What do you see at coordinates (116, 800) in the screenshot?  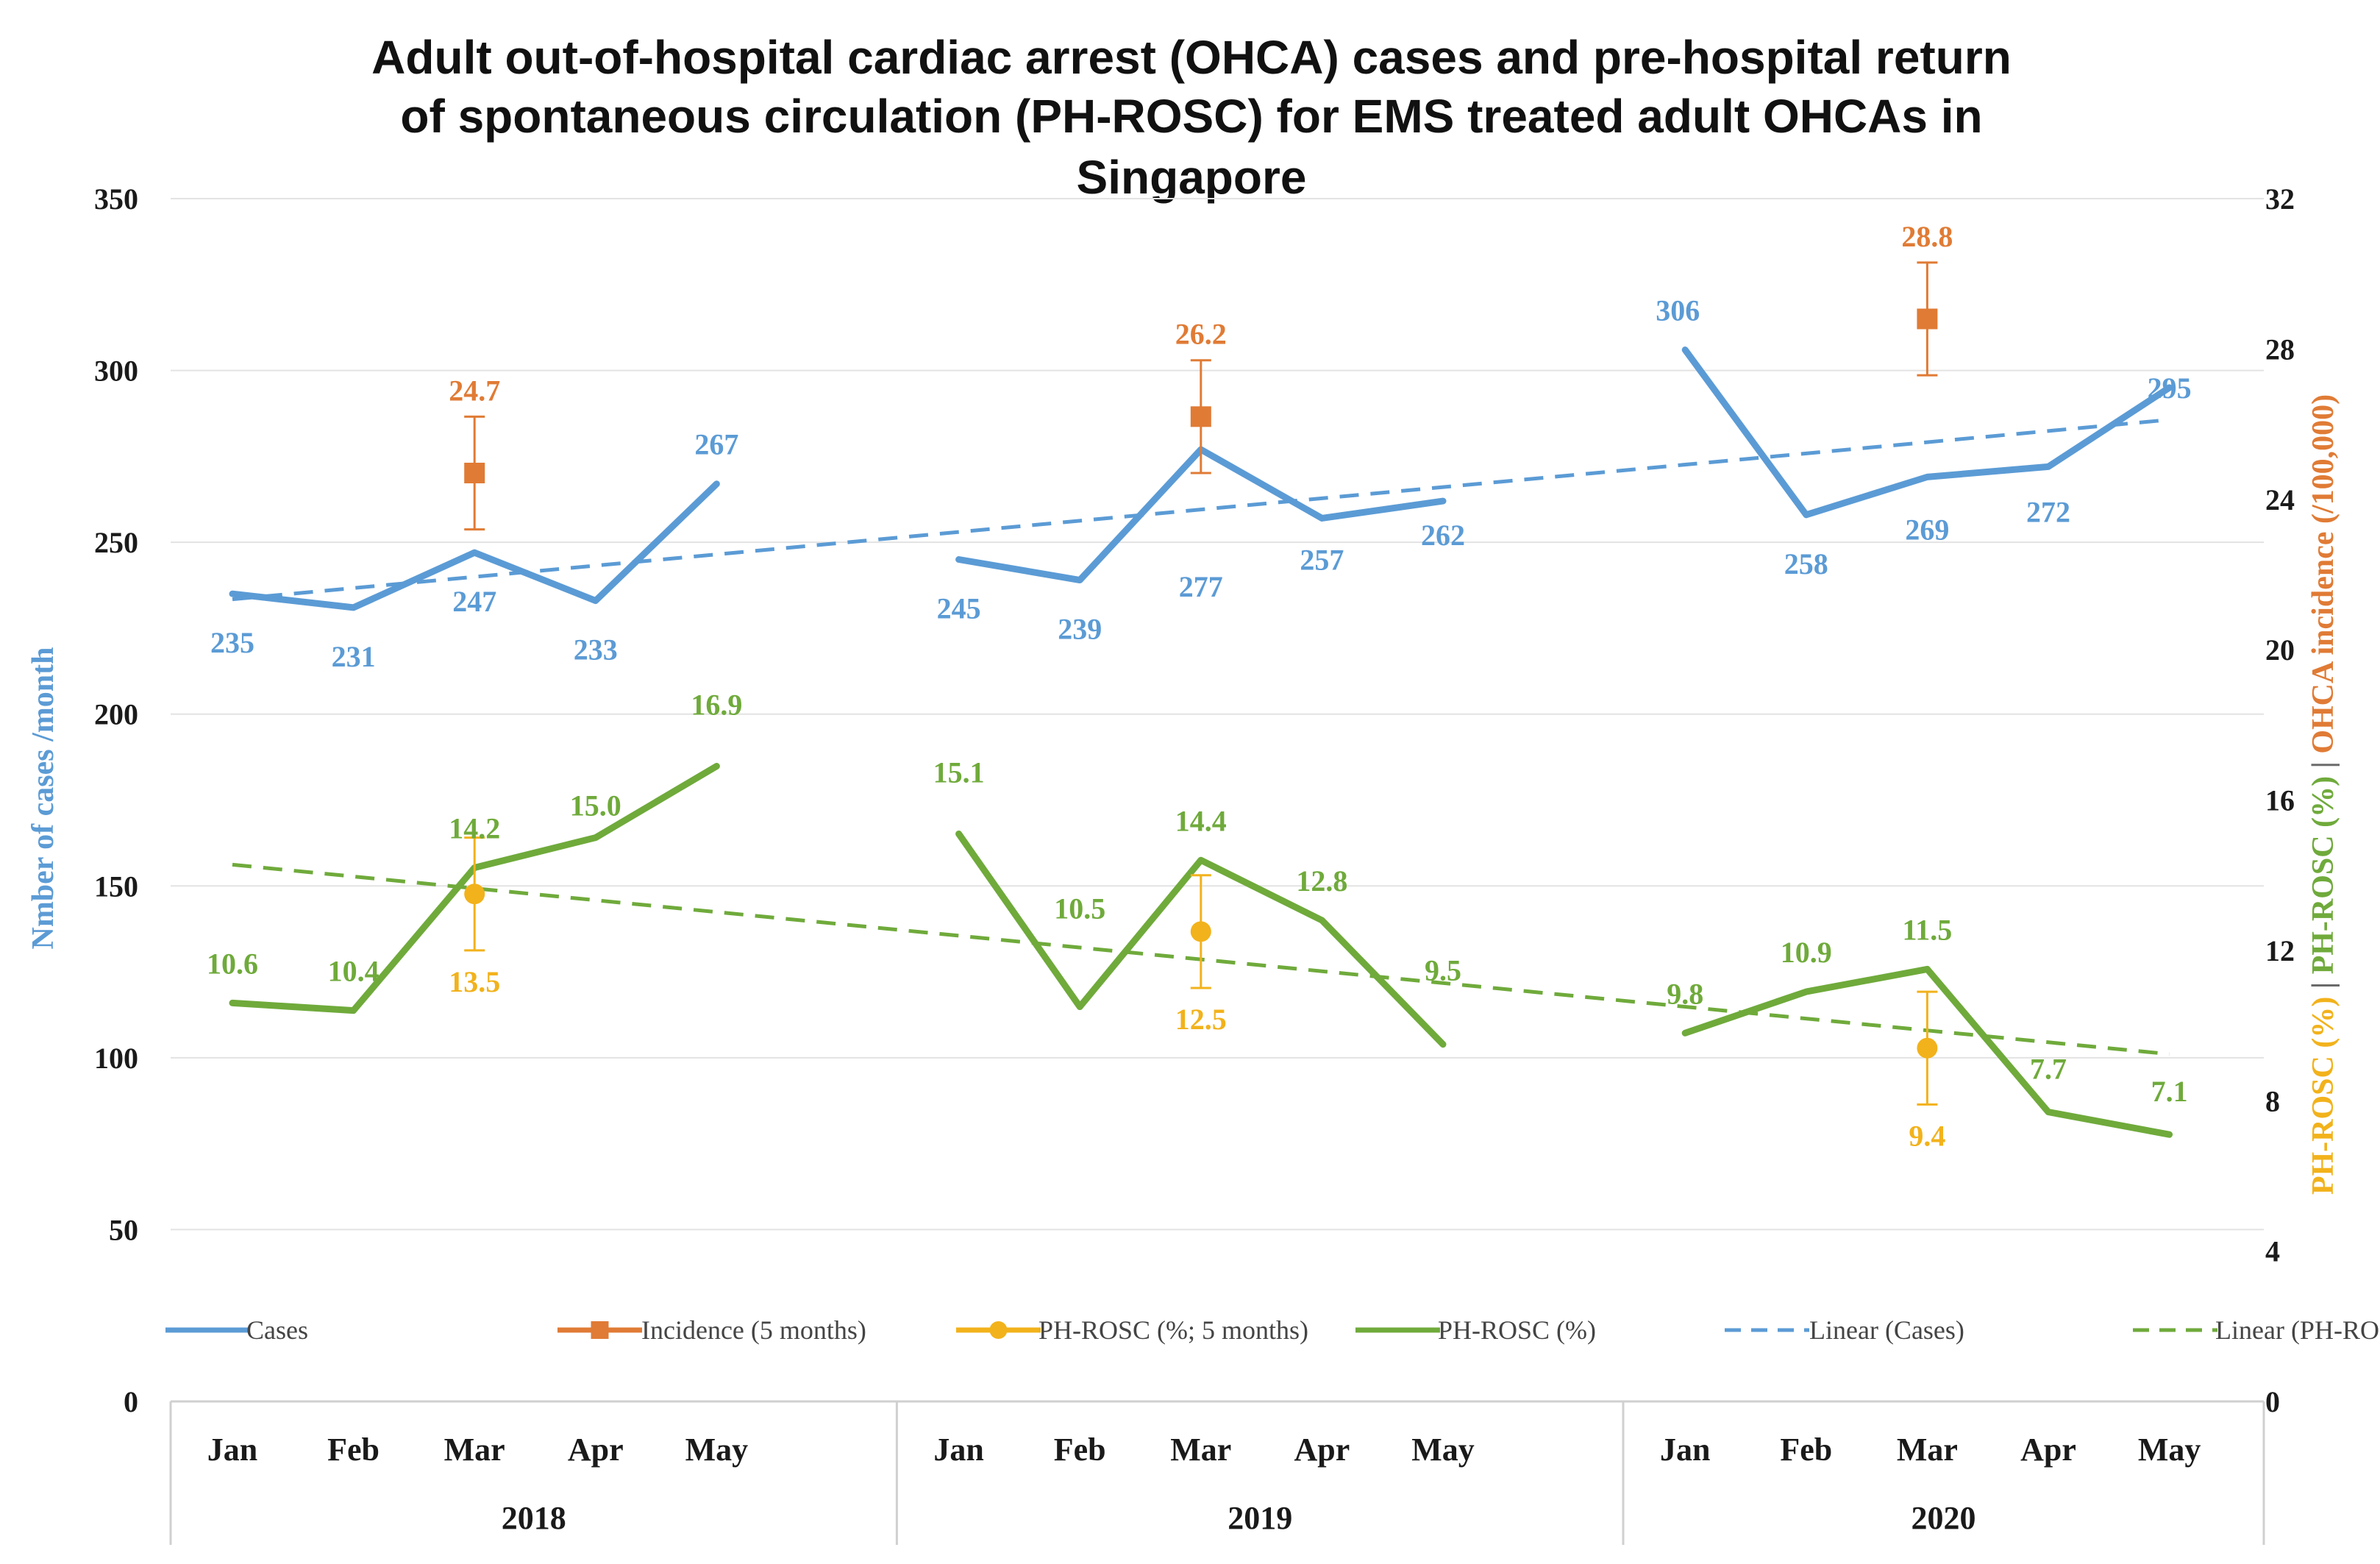 I see `left-axis-ticks: 0 50 100 150 200 250 300 350` at bounding box center [116, 800].